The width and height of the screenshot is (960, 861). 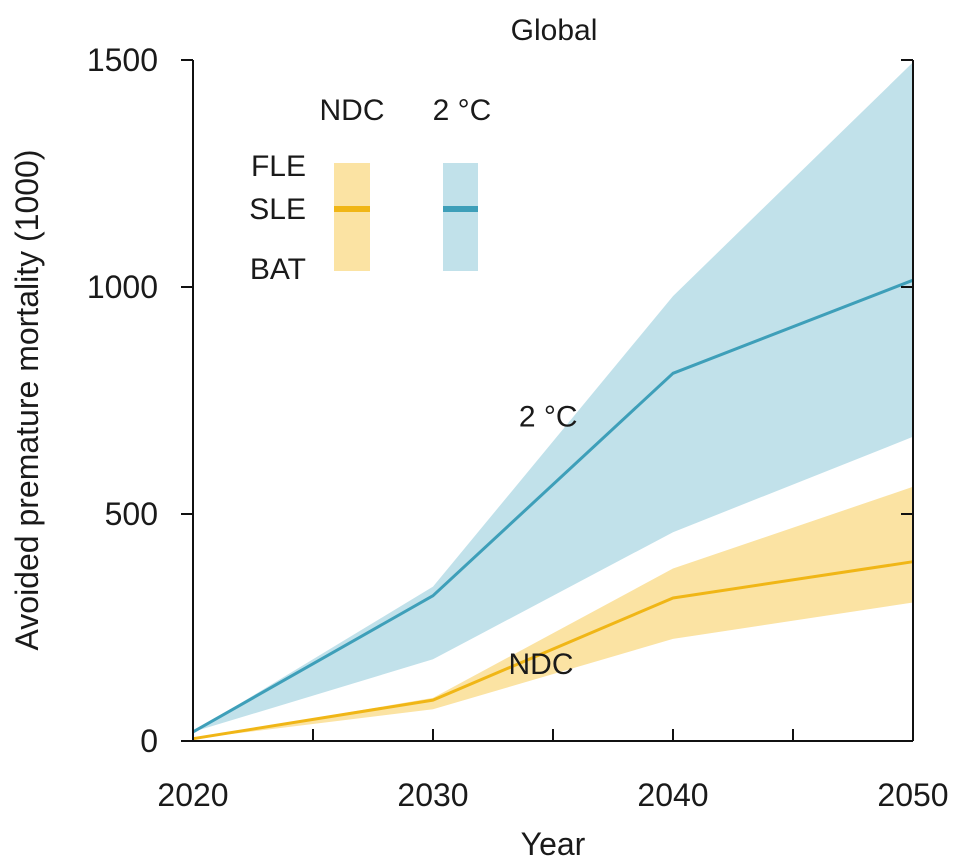 What do you see at coordinates (278, 269) in the screenshot?
I see `legend-row-bat: BAT` at bounding box center [278, 269].